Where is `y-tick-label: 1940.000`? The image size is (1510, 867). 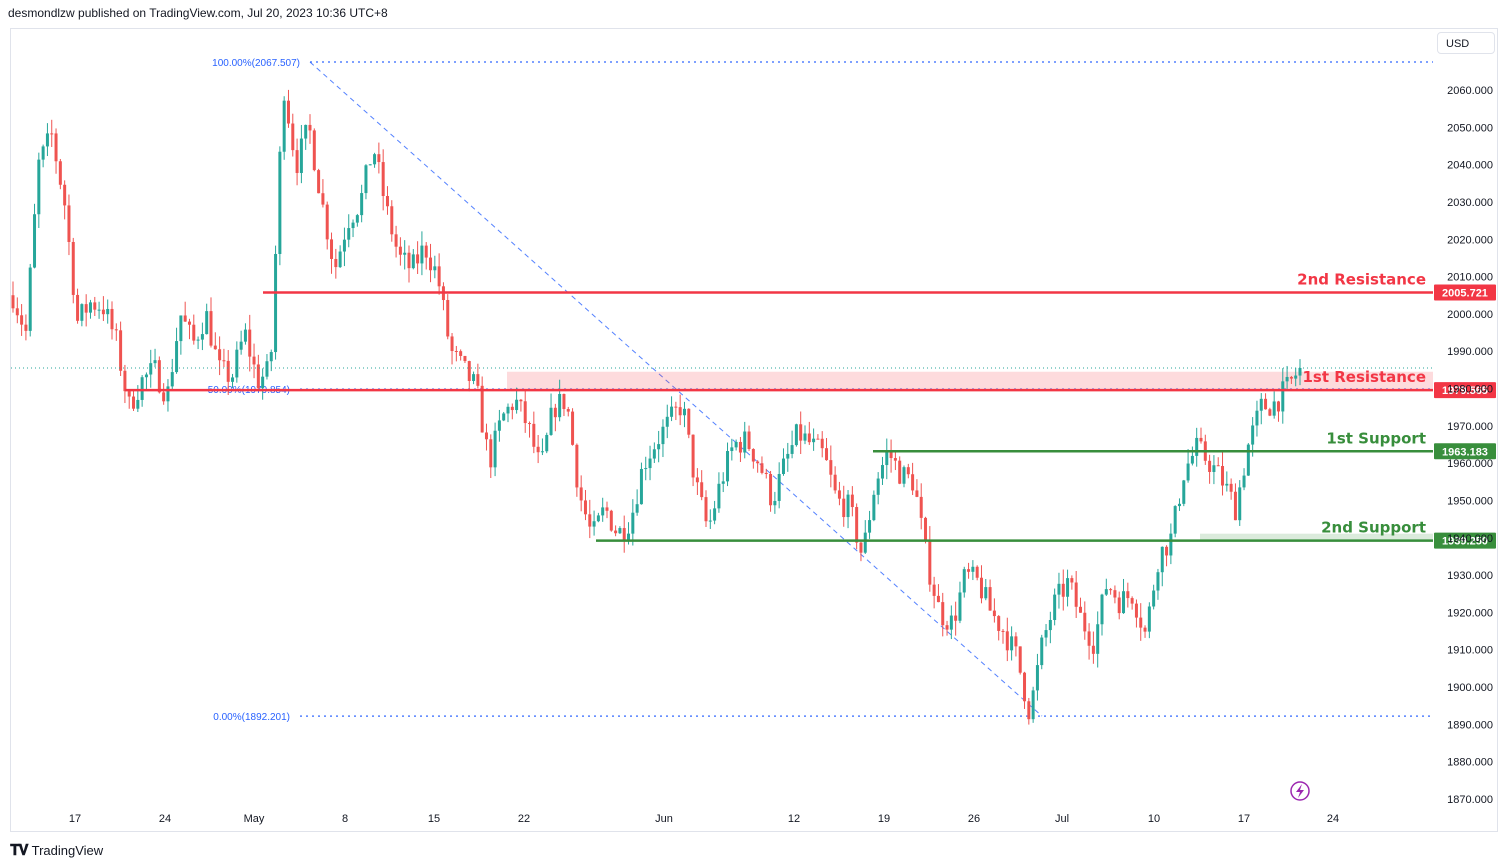
y-tick-label: 1940.000 is located at coordinates (1470, 539).